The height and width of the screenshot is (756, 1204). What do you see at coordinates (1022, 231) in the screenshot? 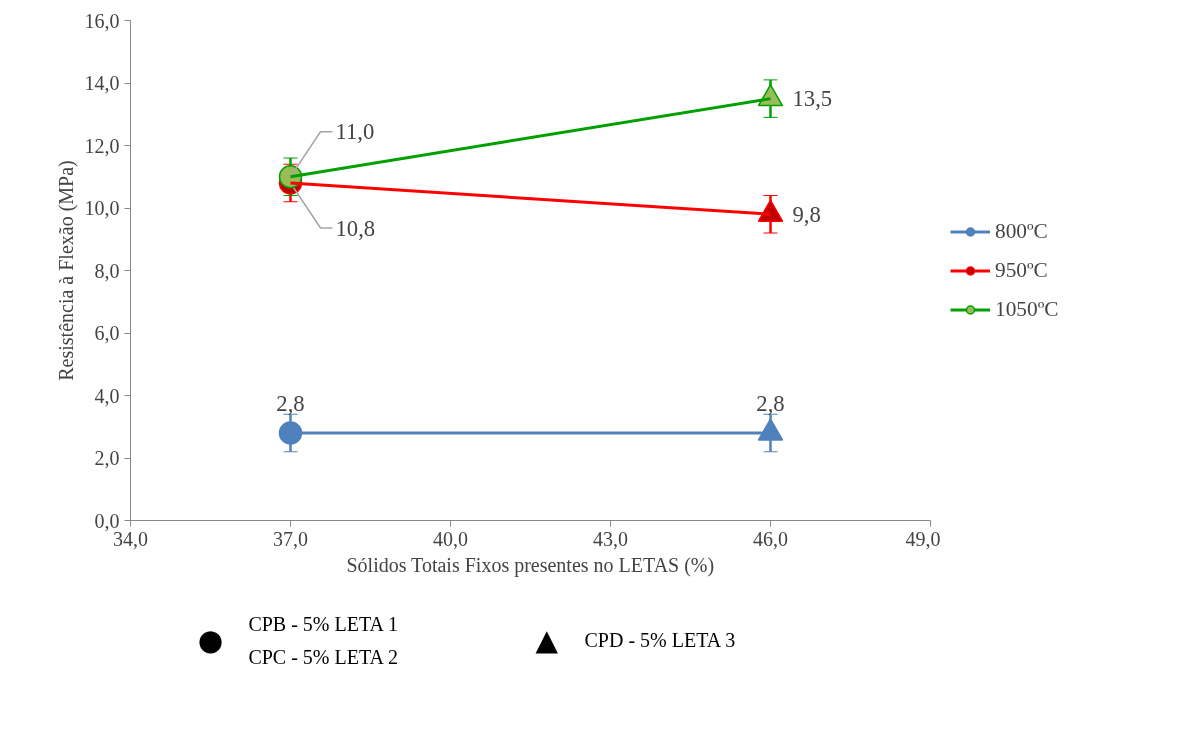
I see `legend-label: 800ºC` at bounding box center [1022, 231].